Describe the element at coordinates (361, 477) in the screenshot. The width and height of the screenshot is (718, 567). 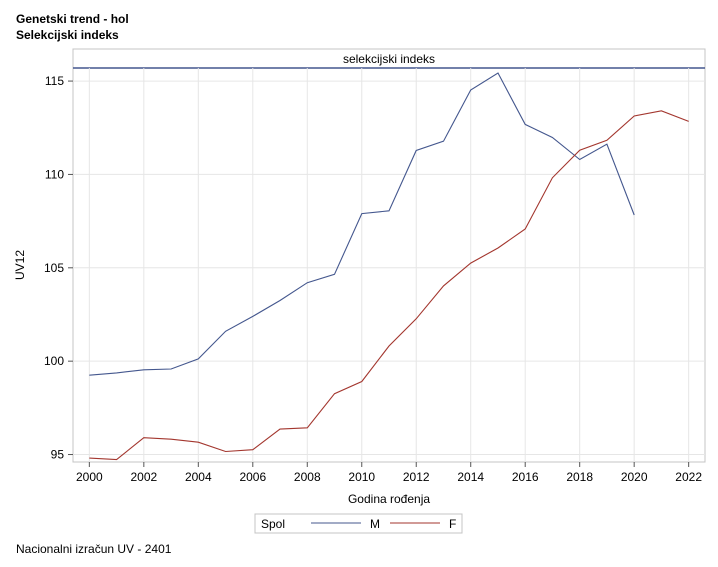
I see `x-tick-label-2010: 2010` at that location.